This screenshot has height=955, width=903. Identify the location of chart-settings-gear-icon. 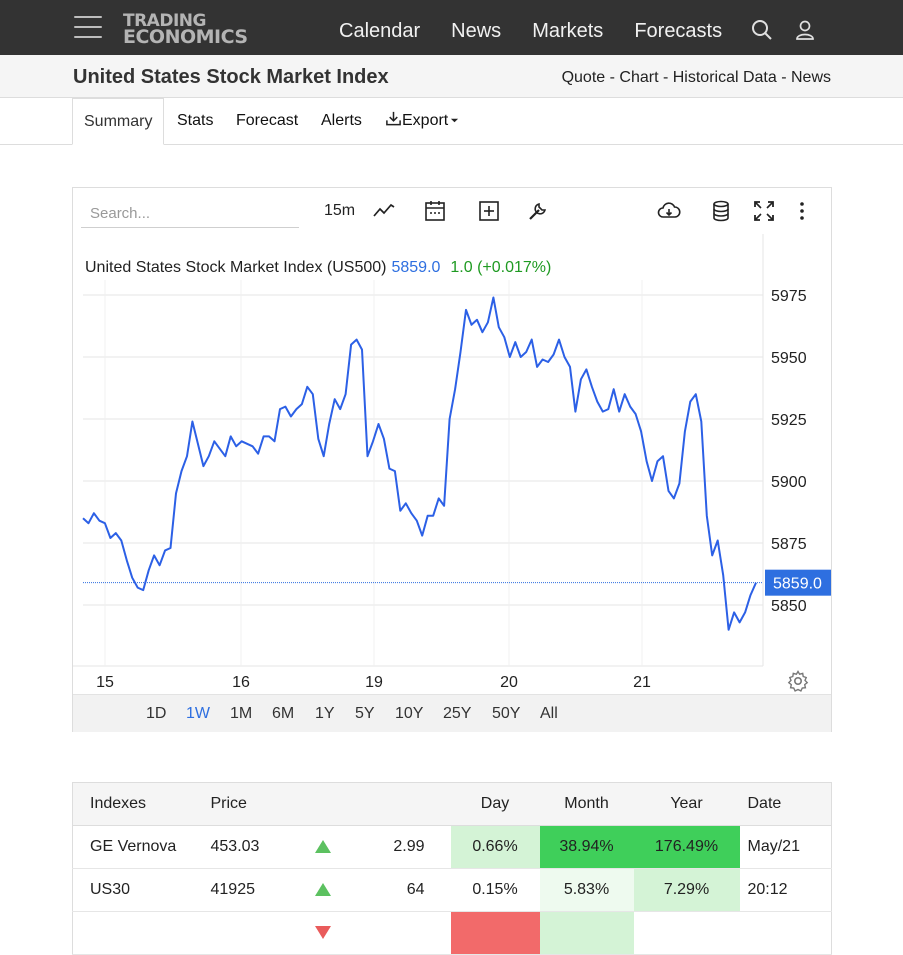
(797, 680).